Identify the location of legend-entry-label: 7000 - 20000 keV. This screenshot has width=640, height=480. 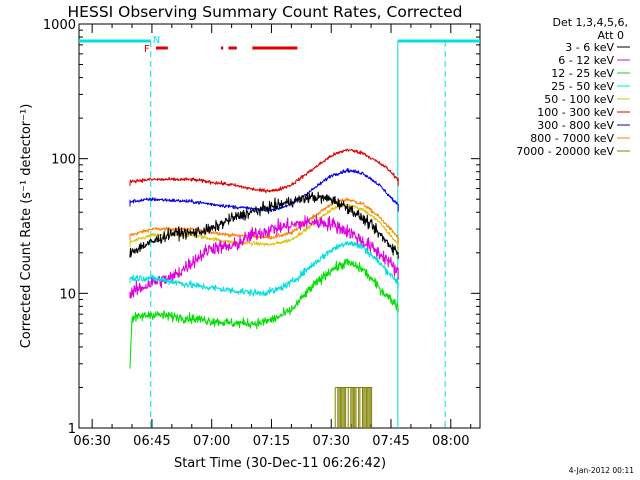
(565, 151).